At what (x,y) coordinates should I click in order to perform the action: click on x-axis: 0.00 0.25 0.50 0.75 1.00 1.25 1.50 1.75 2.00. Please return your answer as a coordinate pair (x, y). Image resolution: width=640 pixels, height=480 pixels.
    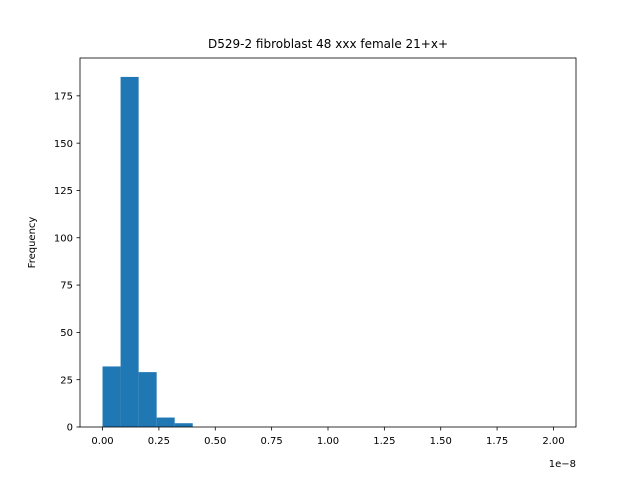
    Looking at the image, I should click on (328, 437).